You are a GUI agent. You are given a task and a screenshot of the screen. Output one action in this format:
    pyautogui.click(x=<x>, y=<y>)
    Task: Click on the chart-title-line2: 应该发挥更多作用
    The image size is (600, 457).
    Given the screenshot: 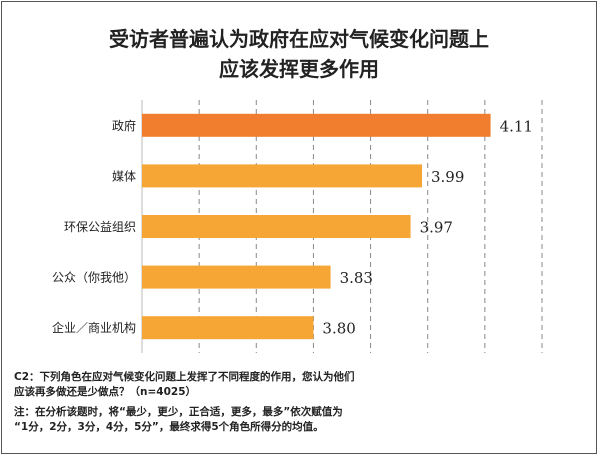 What is the action you would take?
    pyautogui.click(x=299, y=69)
    